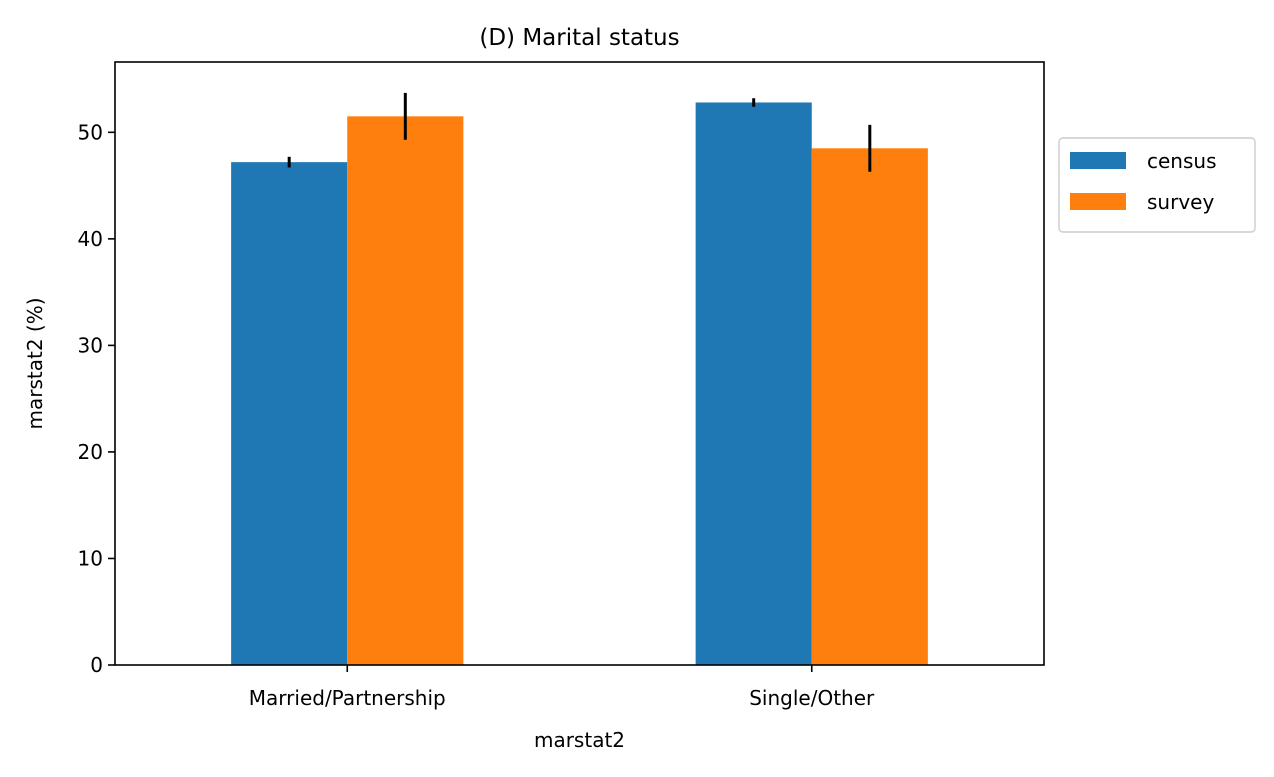  Describe the element at coordinates (579, 132) in the screenshot. I see `error-bars-layer` at that location.